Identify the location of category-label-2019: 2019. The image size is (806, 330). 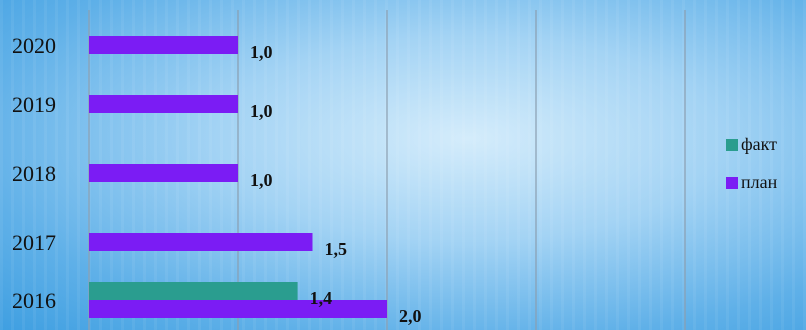
(34, 104).